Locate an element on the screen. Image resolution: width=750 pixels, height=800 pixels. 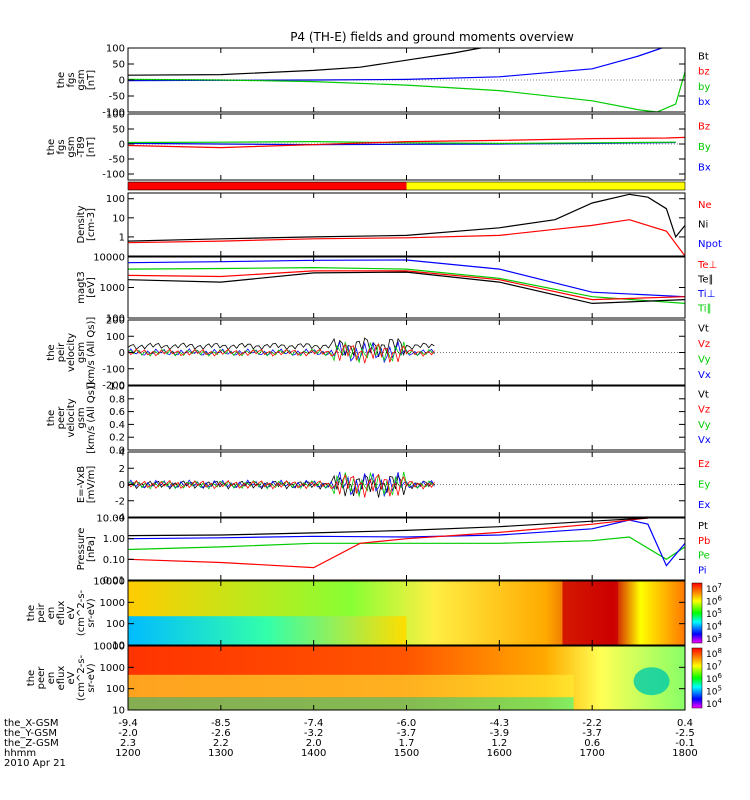
x-axis-value: 1400 is located at coordinates (313, 753).